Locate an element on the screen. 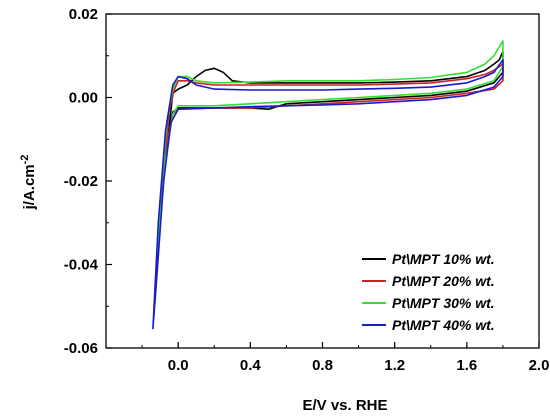 This screenshot has width=550, height=418. y-tick-label: -0.04 is located at coordinates (81, 265).